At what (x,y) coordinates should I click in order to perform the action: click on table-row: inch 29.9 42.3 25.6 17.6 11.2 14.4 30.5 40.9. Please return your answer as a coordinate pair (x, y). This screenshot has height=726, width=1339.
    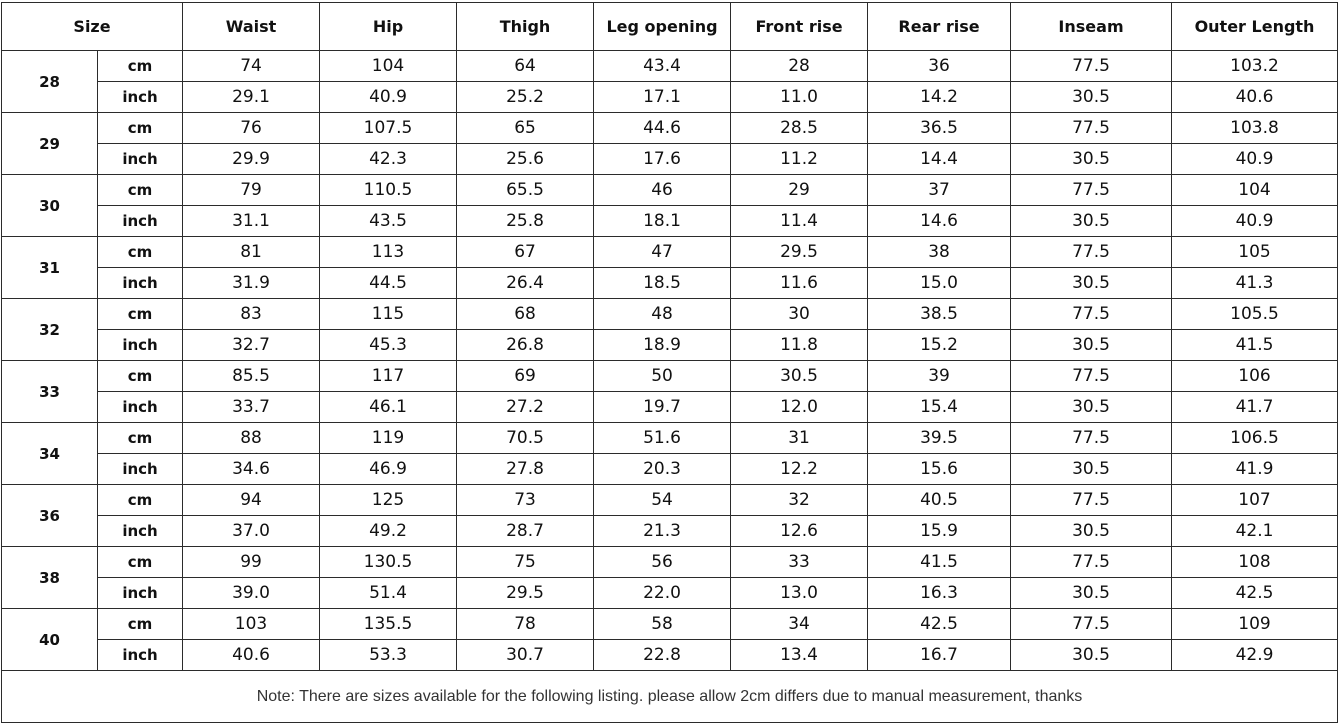
    Looking at the image, I should click on (670, 159).